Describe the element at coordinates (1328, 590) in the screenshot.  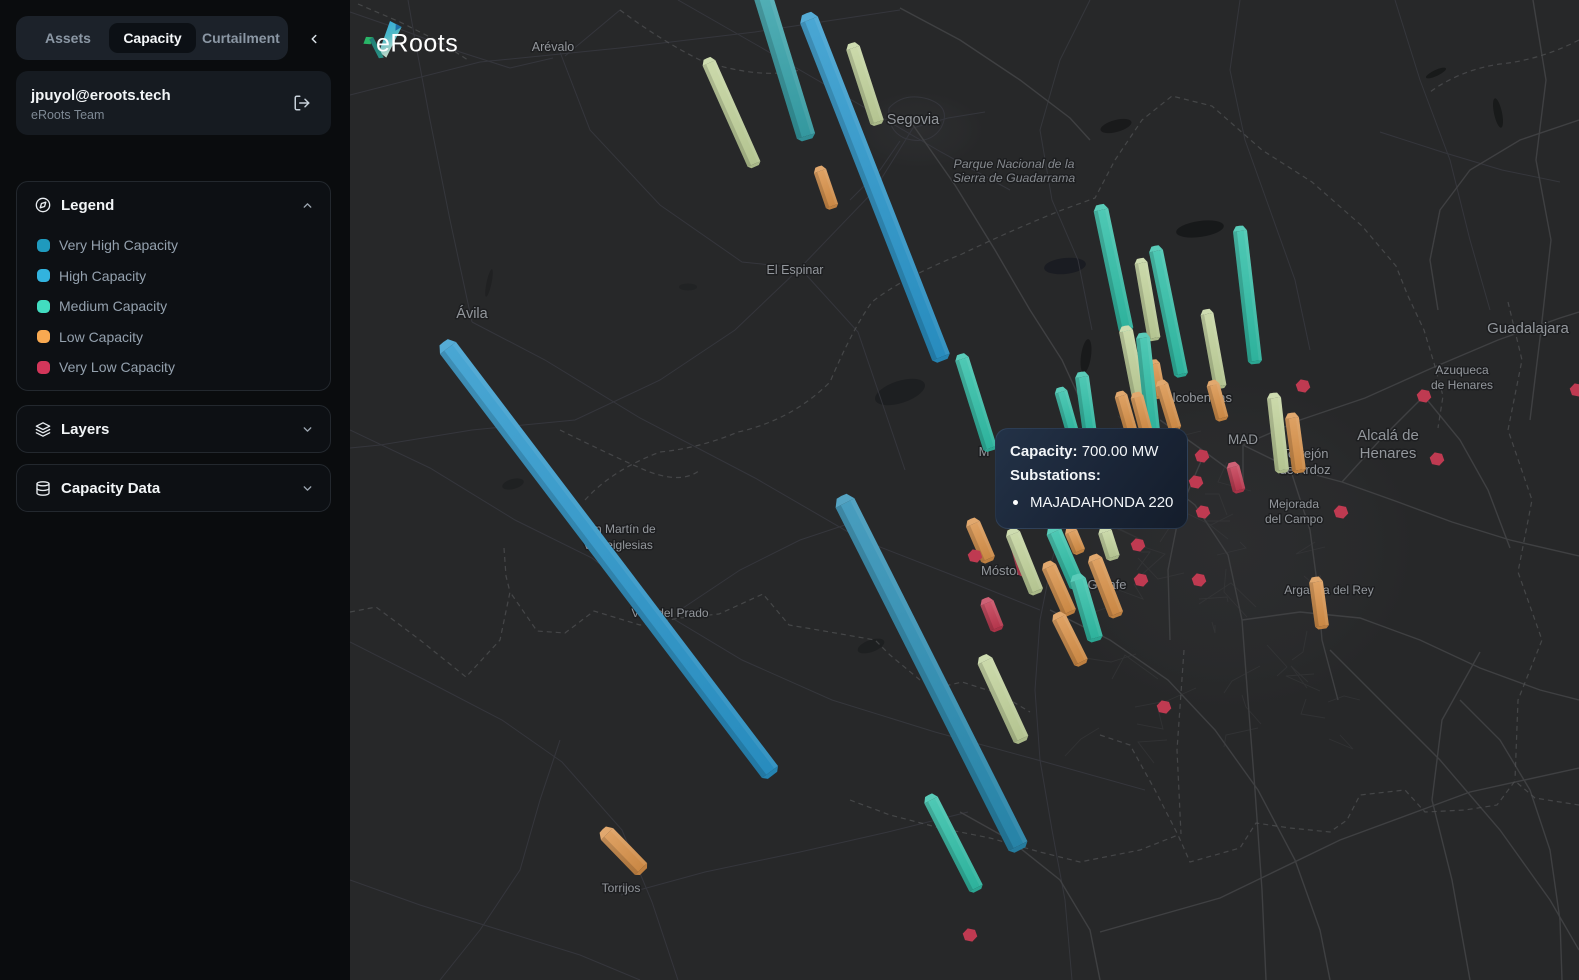
I see `svg-text: Arganda del Rey` at that location.